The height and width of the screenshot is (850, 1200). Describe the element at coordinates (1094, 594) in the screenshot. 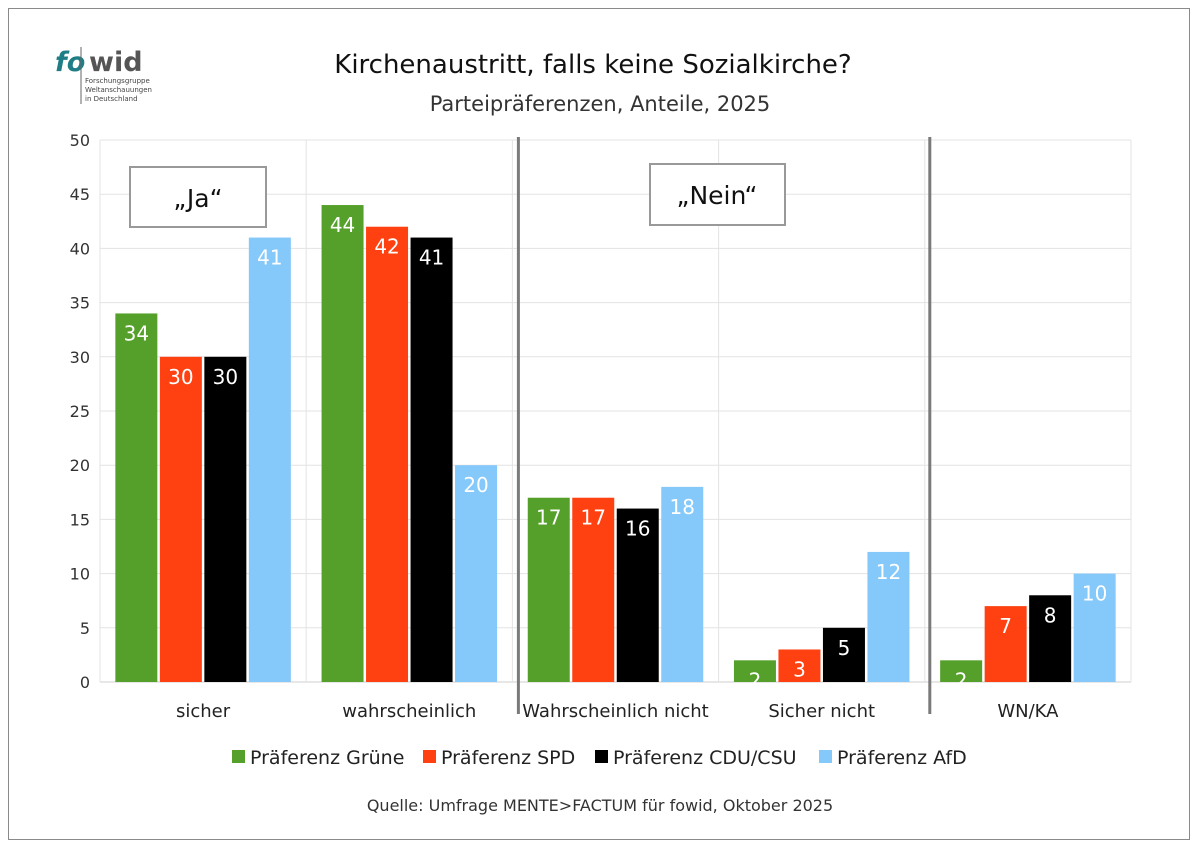

I see `data-label: 10` at that location.